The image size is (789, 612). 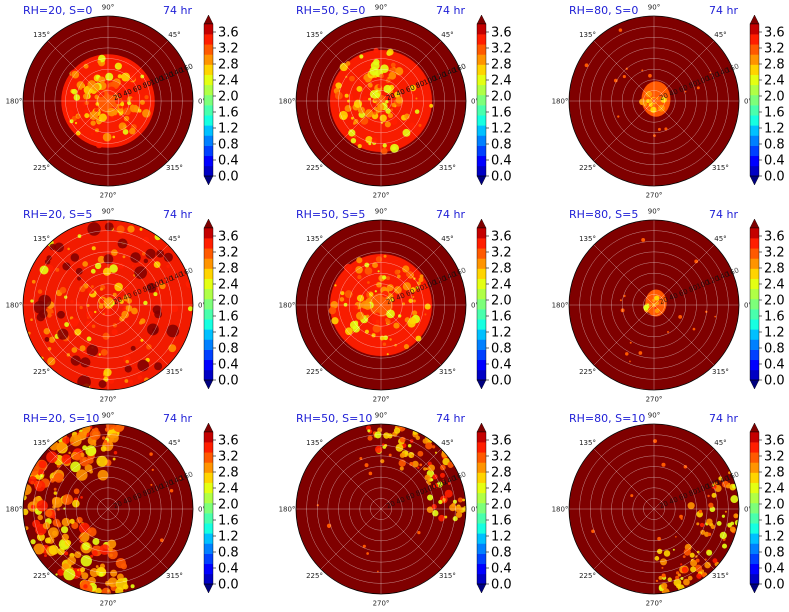 What do you see at coordinates (501, 441) in the screenshot?
I see `colorbar-tick-label: 3.6` at bounding box center [501, 441].